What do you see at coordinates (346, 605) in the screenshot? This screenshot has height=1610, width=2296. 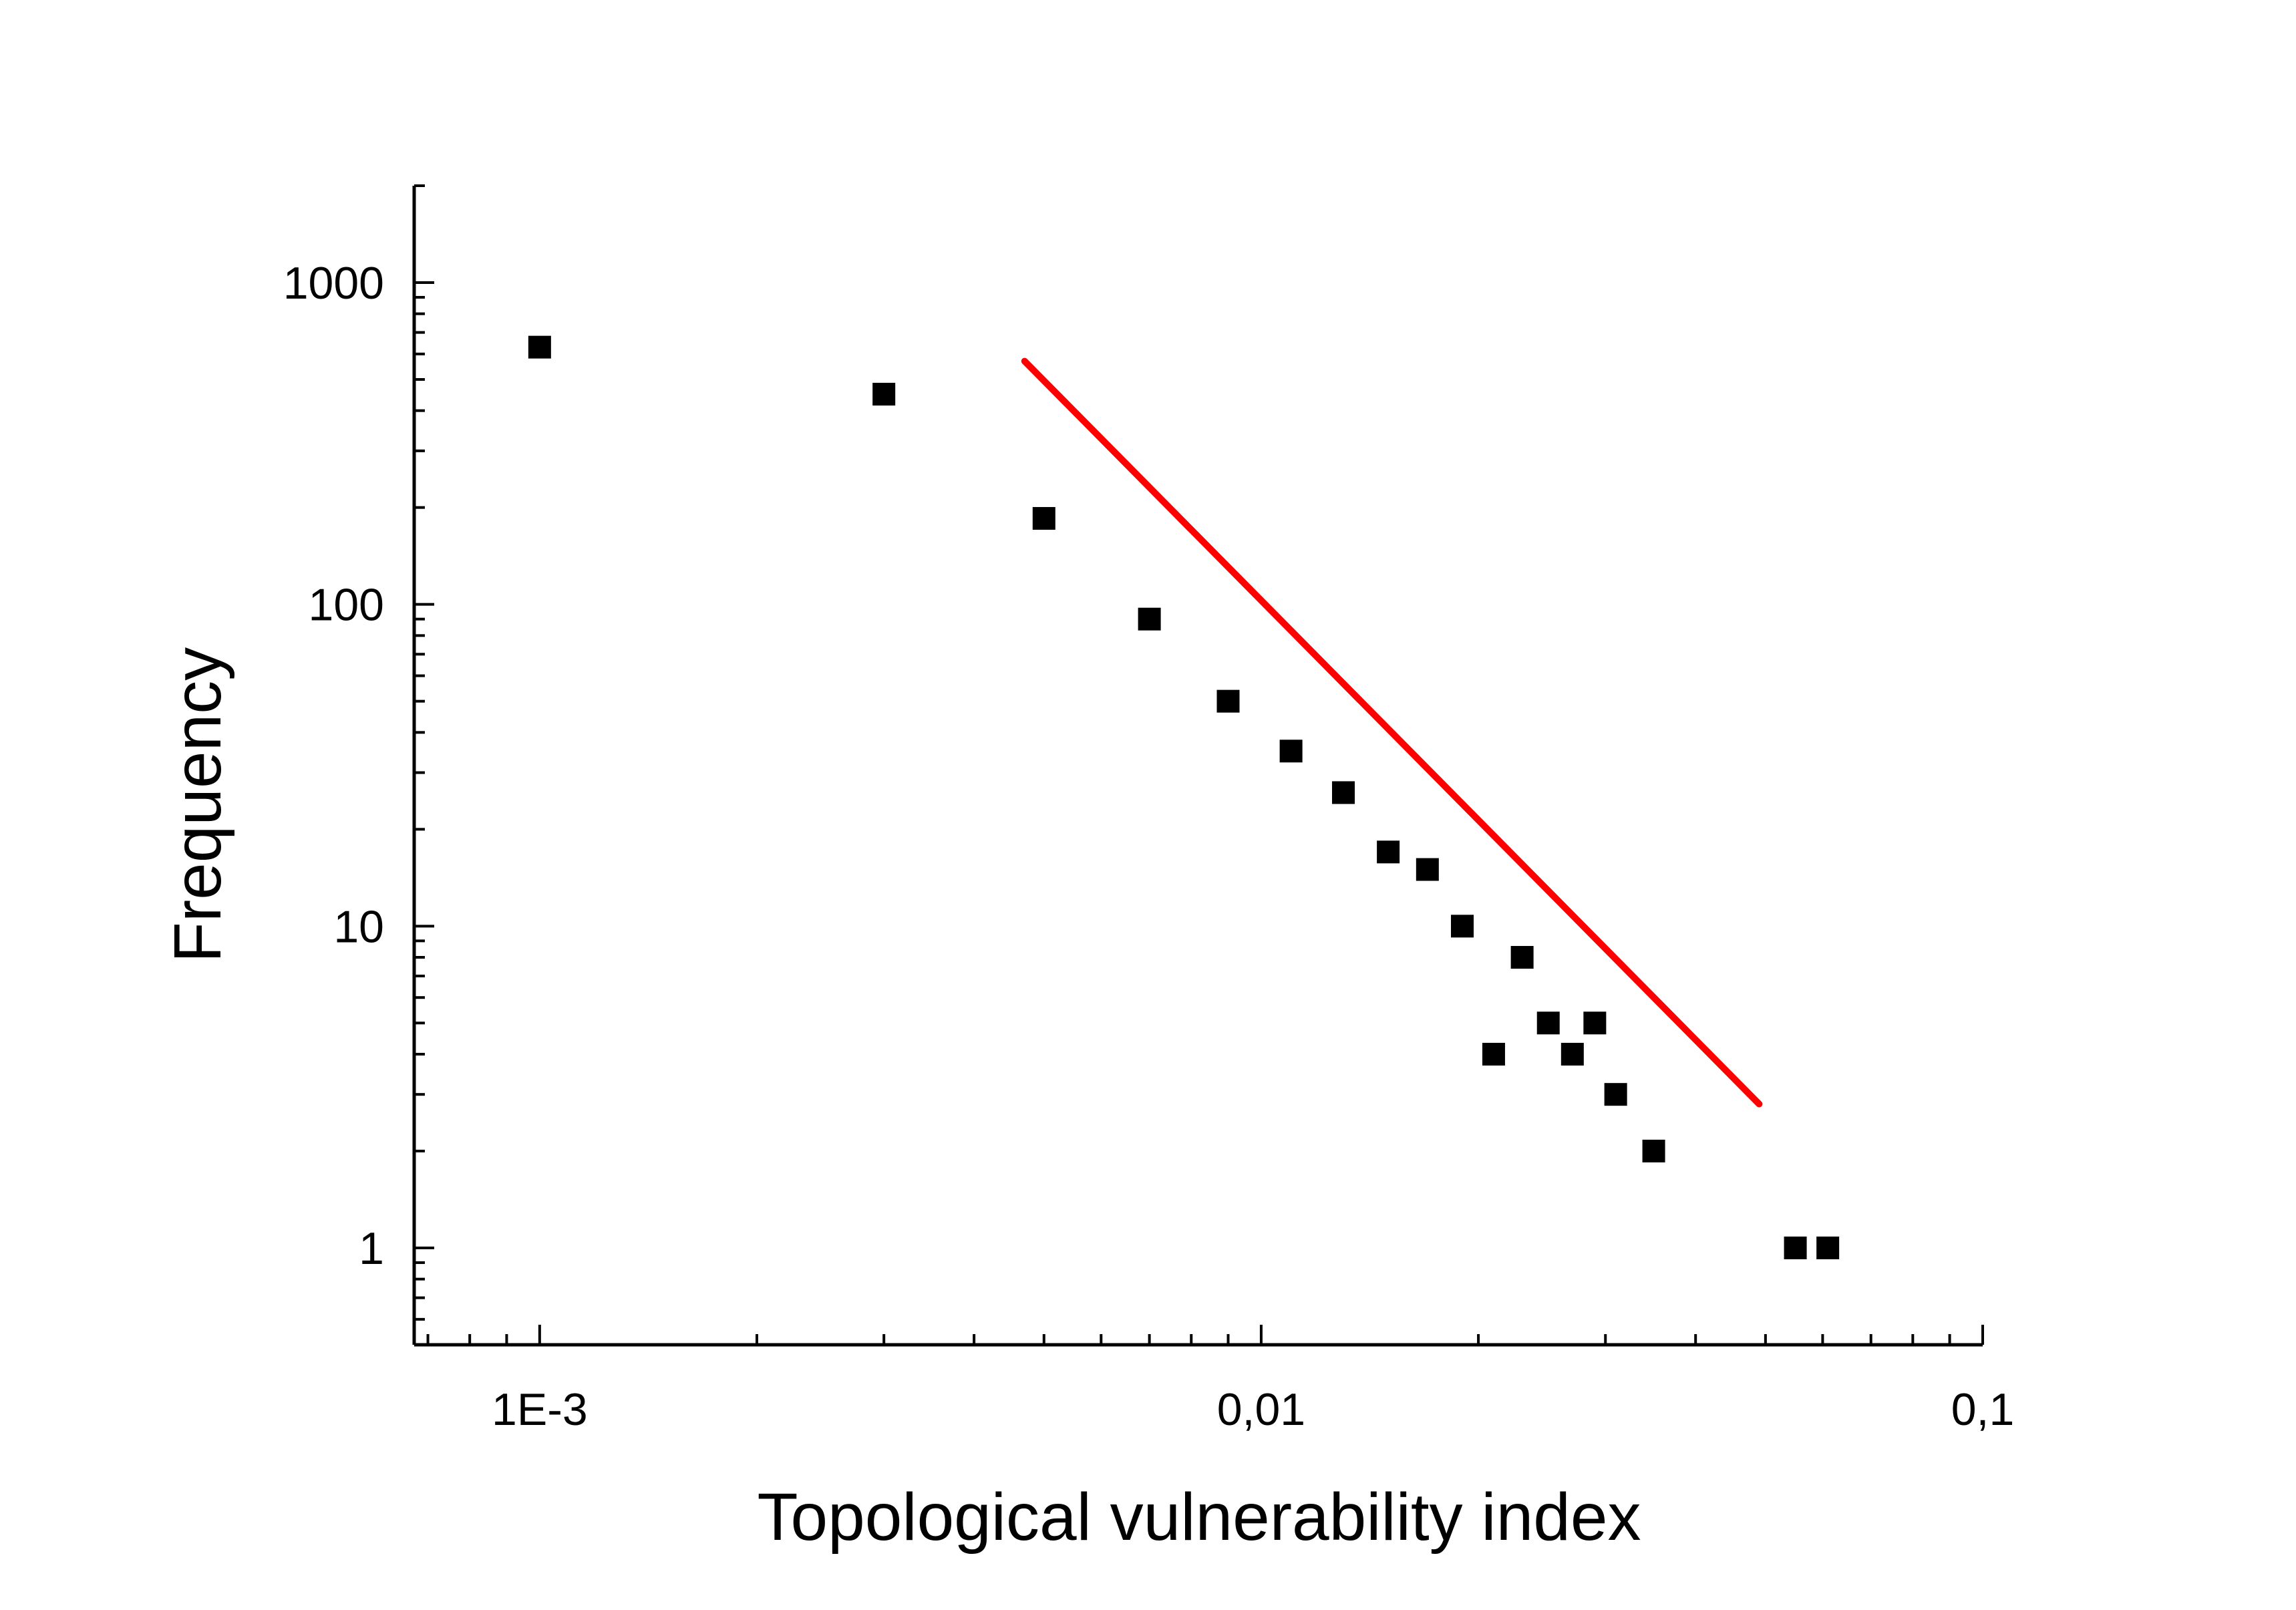 I see `y-tick-label: 100` at bounding box center [346, 605].